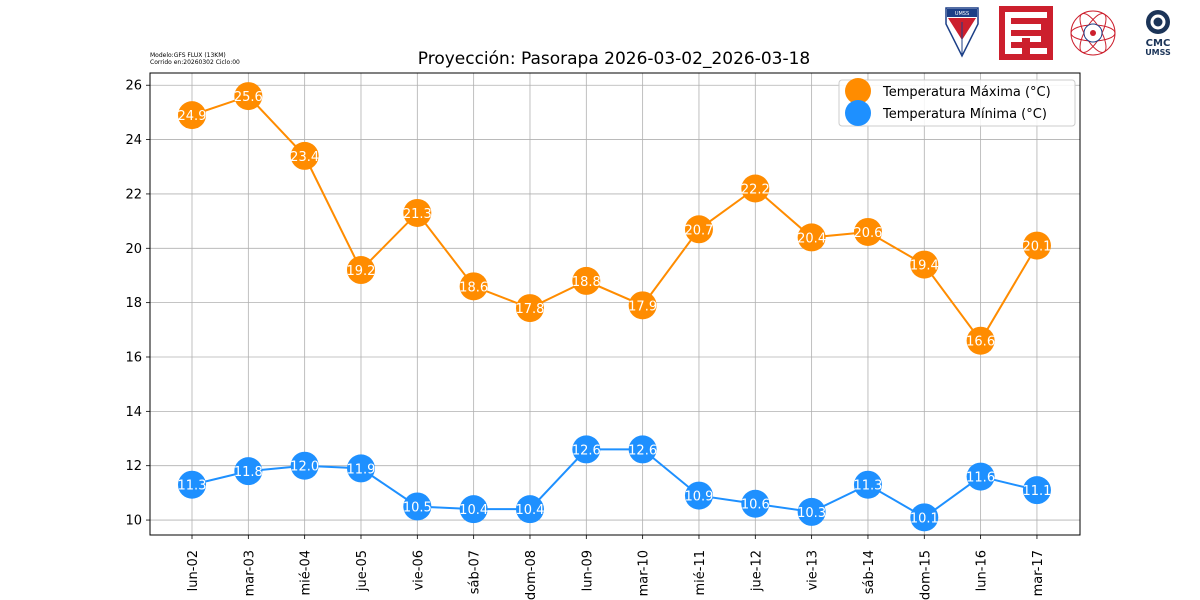 The image size is (1200, 600). What do you see at coordinates (756, 571) in the screenshot?
I see `x-tick-label: jue-12` at bounding box center [756, 571].